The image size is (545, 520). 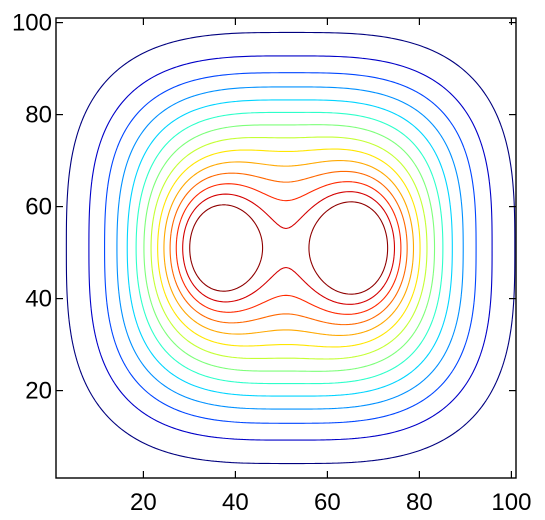 I want to click on x-axis-tick-labels: 20 40 60 80 100, so click(x=330, y=502).